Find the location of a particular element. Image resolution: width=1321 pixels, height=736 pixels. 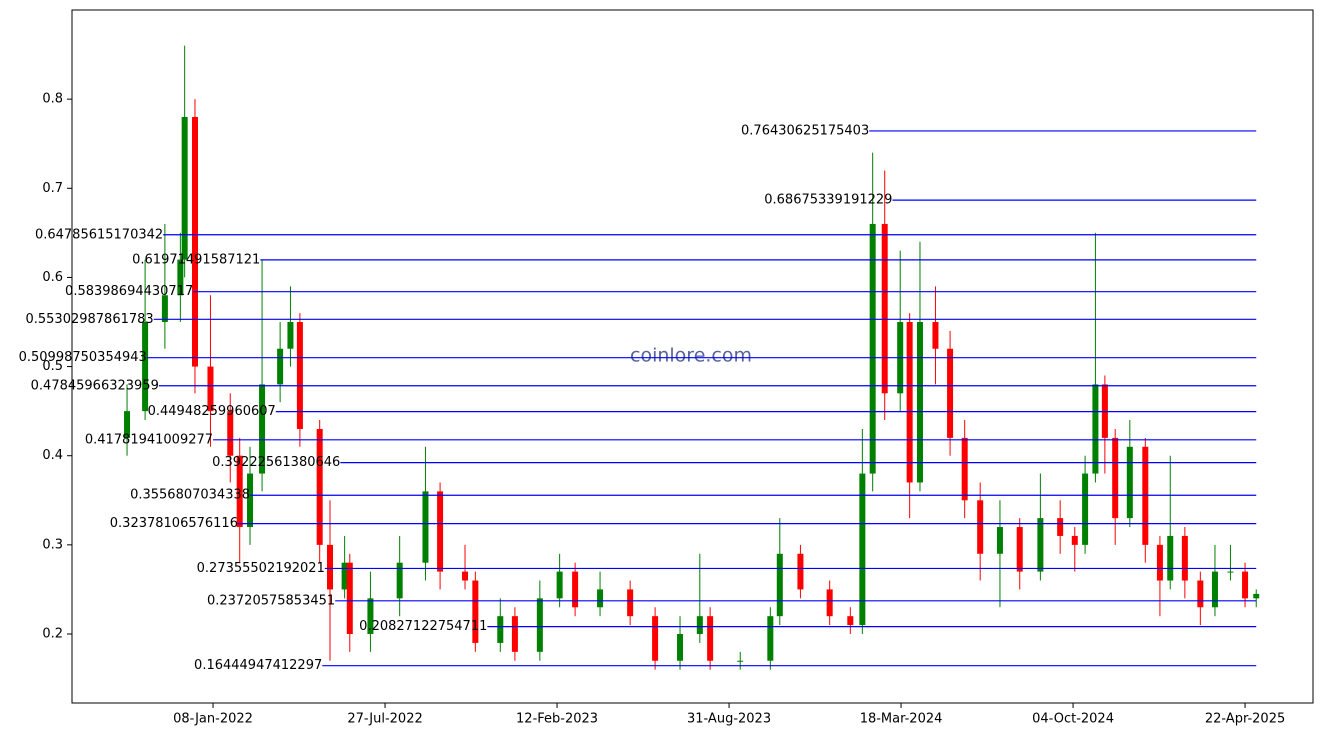

level-label: 0.44948259960607 is located at coordinates (212, 411).